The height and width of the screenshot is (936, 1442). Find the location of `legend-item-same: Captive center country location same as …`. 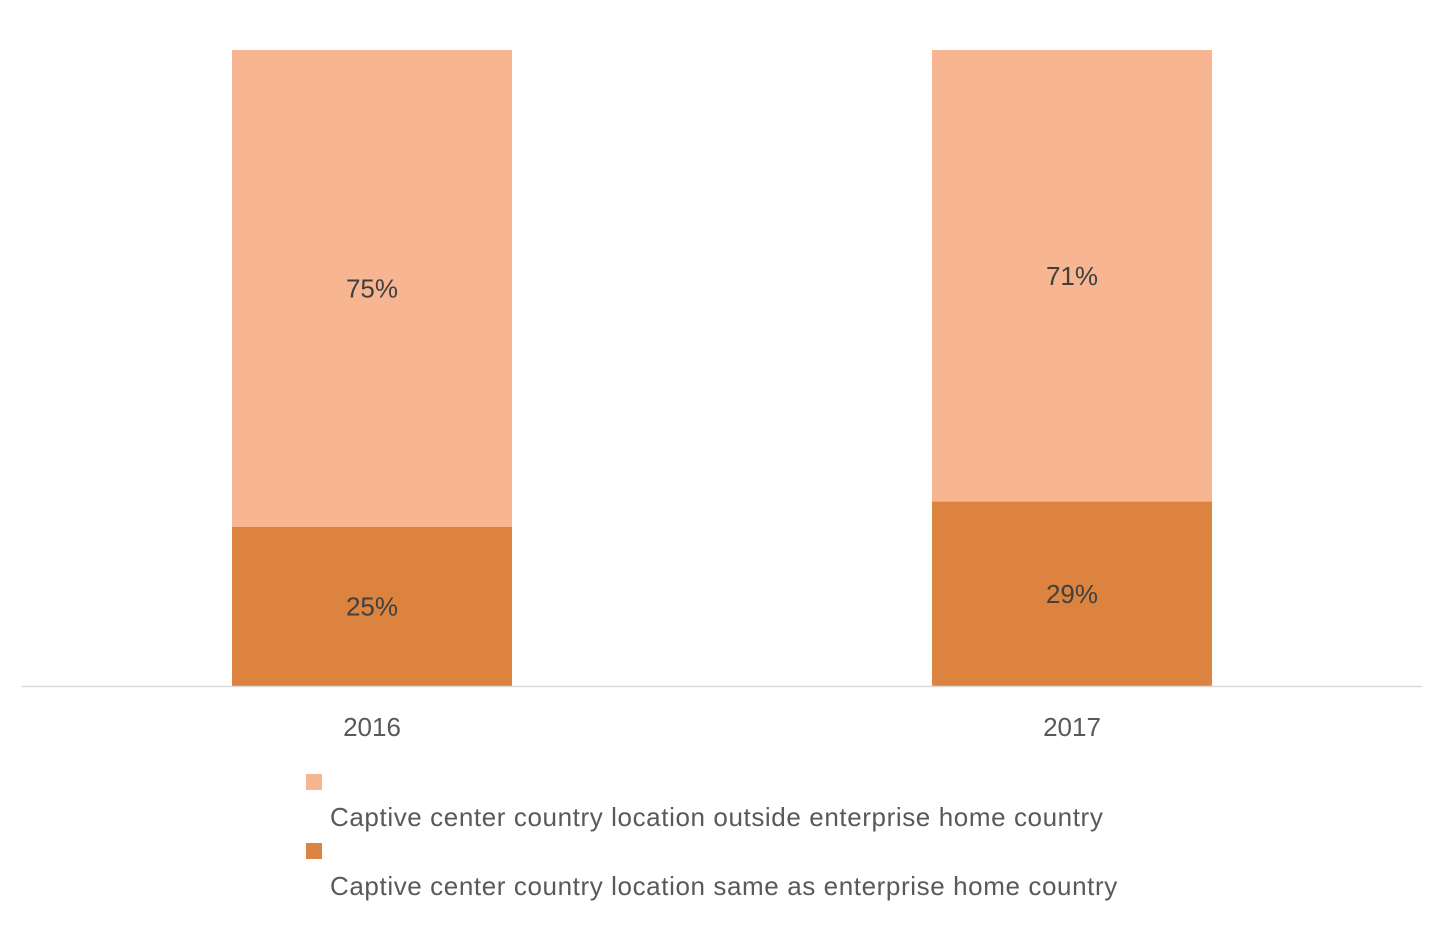

legend-item-same: Captive center country location same as … is located at coordinates (756, 873).